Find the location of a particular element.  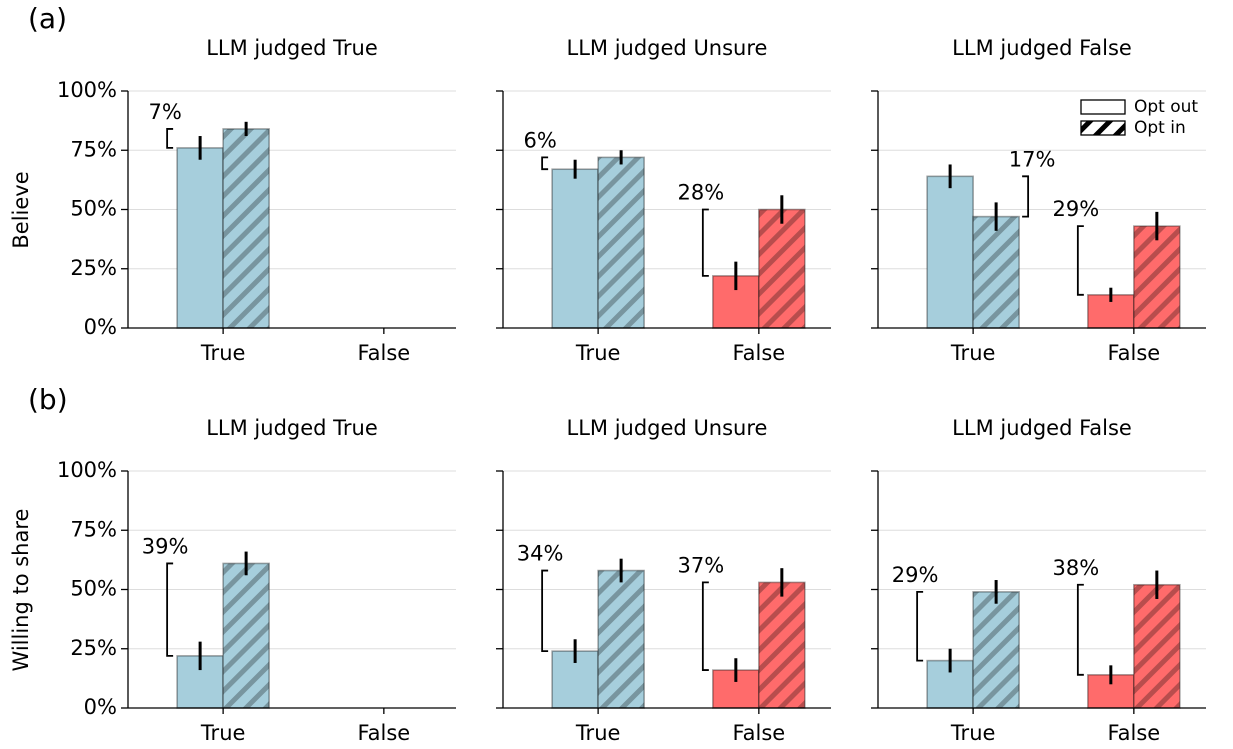

panel-label: (a) is located at coordinates (47, 18).